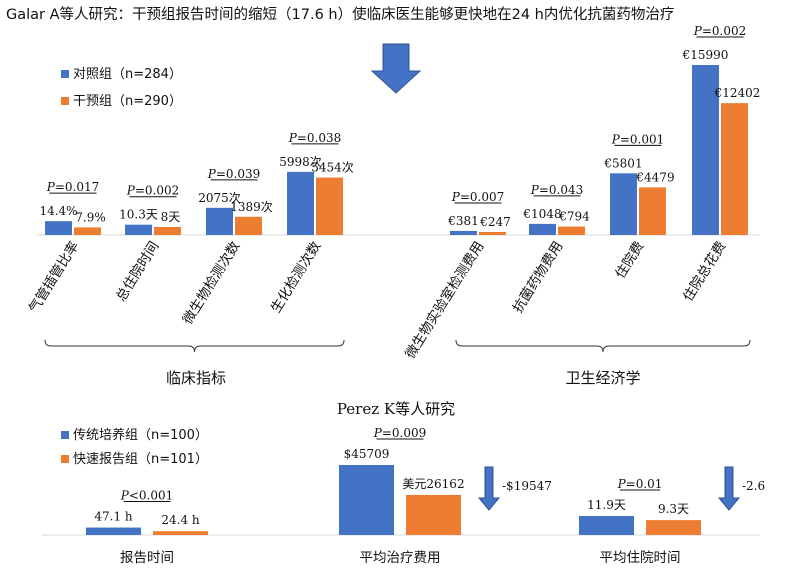 The width and height of the screenshot is (797, 573). Describe the element at coordinates (212, 282) in the screenshot. I see `clinical-category-2: 微生物检测次数` at that location.